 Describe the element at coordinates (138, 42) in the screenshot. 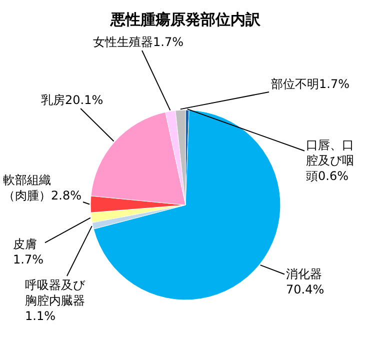

I see `slice-label: 女性生殖器1.7%` at that location.